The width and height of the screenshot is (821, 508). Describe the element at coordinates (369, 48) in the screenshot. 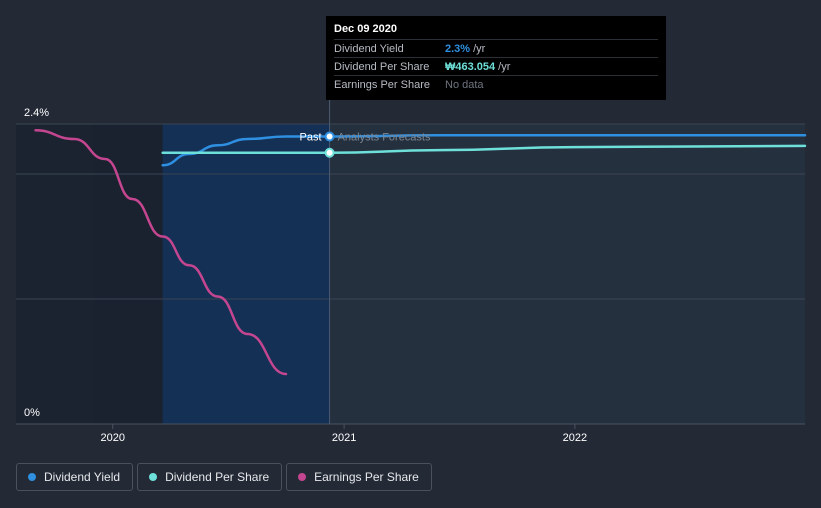

I see `tooltip-row-name: Dividend Yield` at that location.